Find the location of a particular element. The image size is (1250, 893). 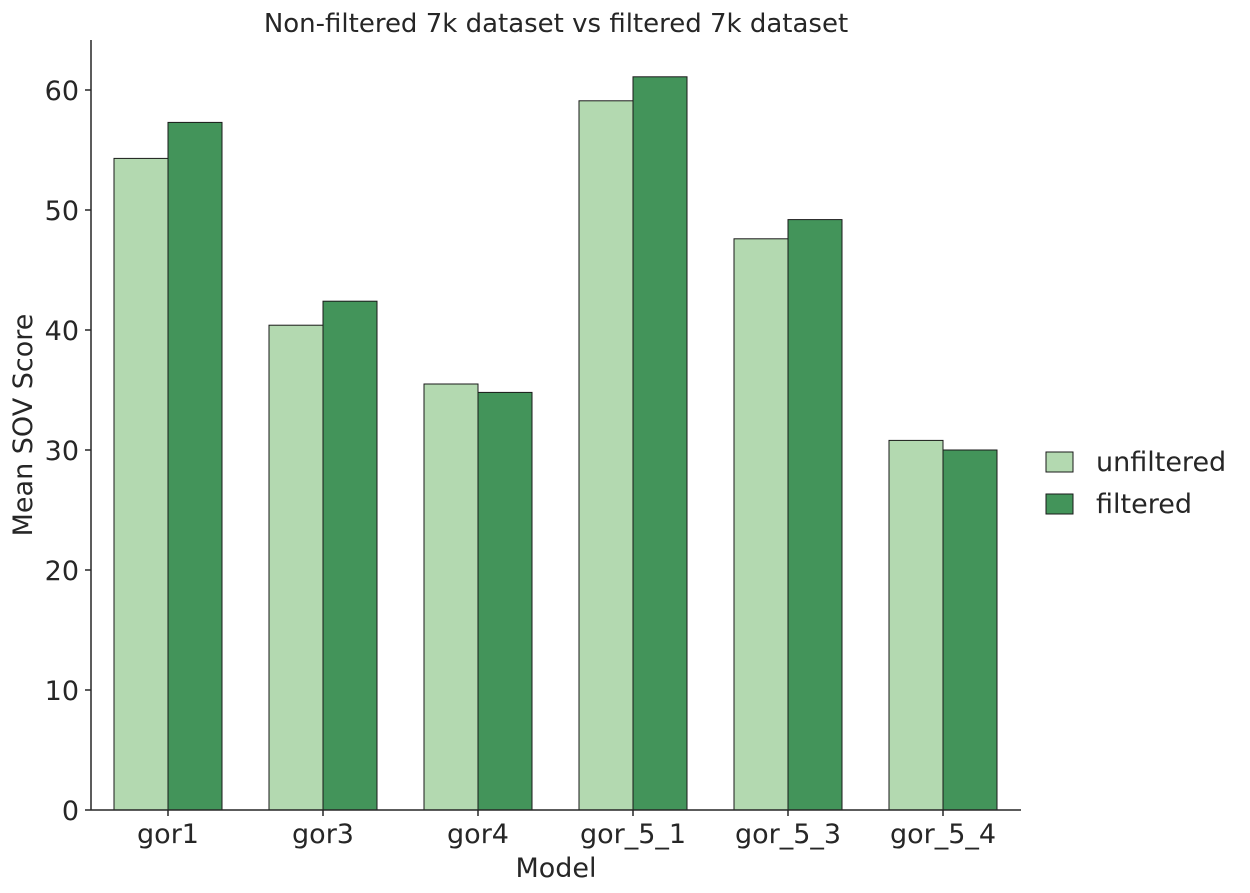

x-tick-label: gor_5_4 is located at coordinates (943, 834).